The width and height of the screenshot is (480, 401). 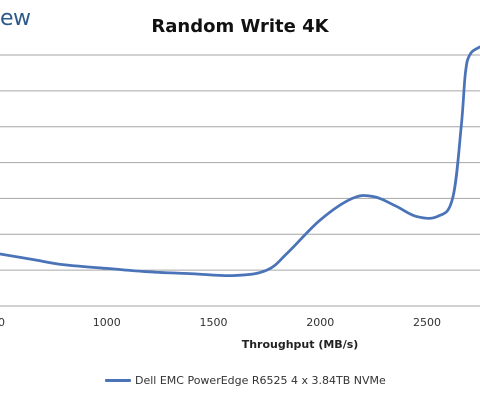 I want to click on x-tick-label: 2500, so click(x=427, y=322).